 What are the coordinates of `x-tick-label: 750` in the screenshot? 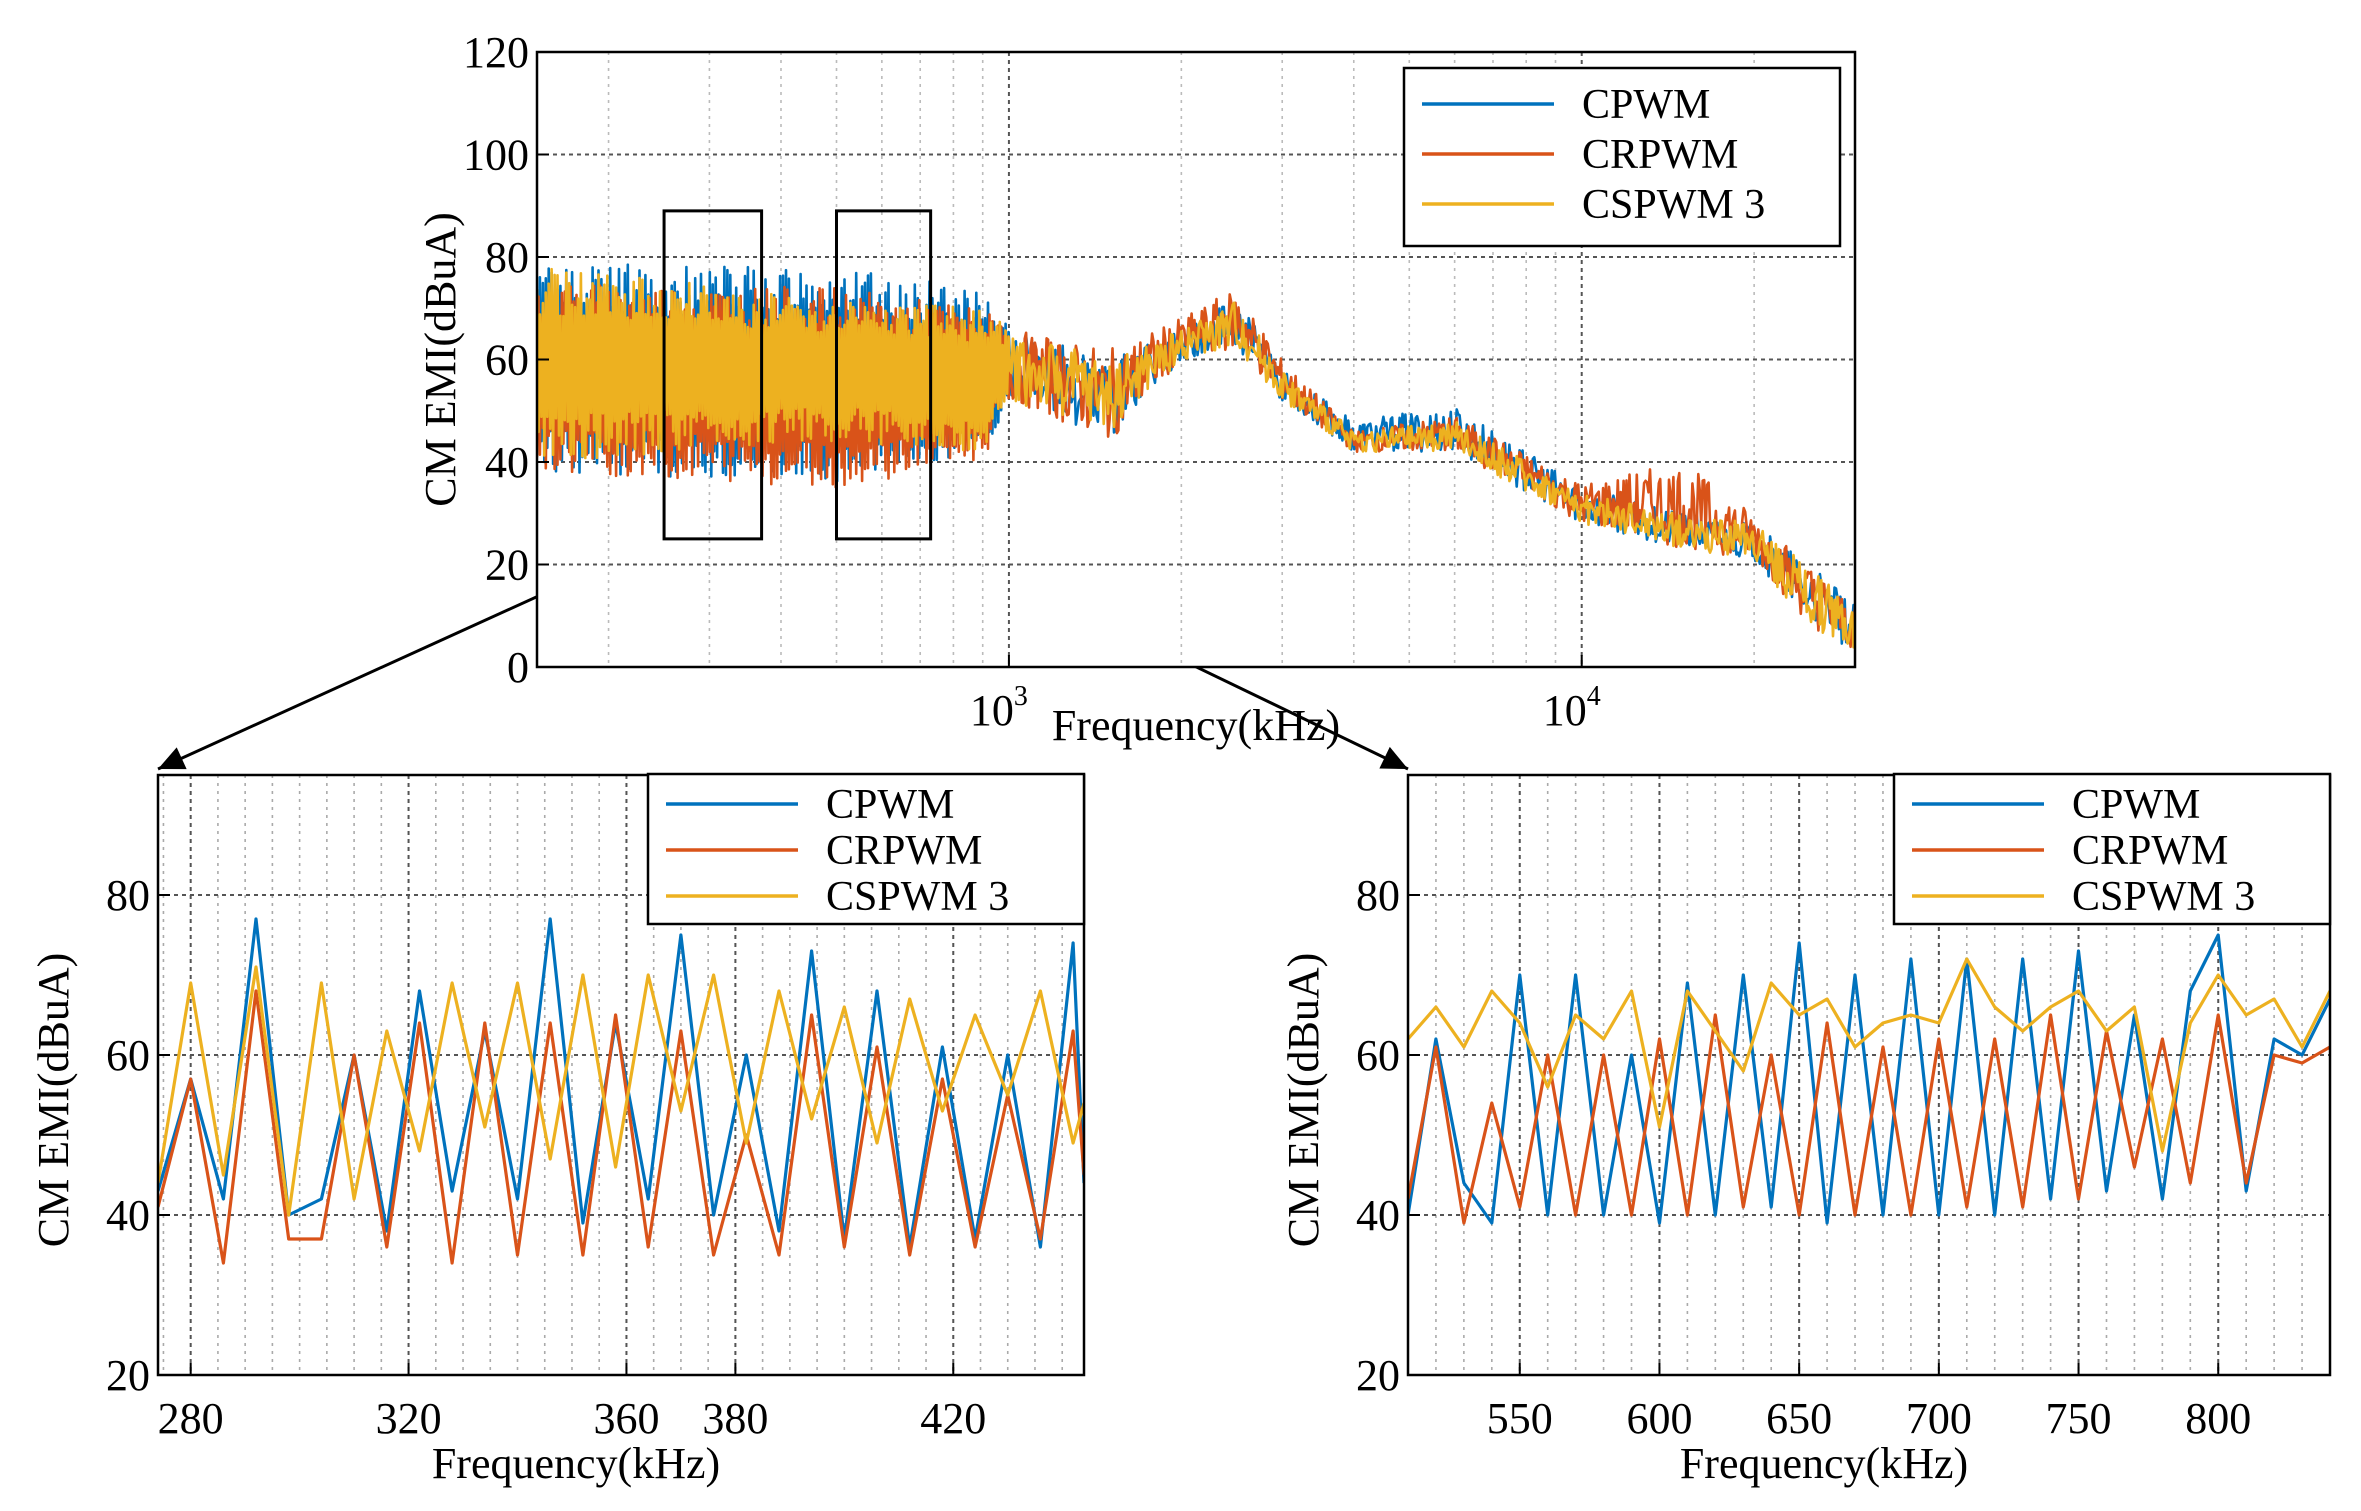 It's located at (2079, 1418).